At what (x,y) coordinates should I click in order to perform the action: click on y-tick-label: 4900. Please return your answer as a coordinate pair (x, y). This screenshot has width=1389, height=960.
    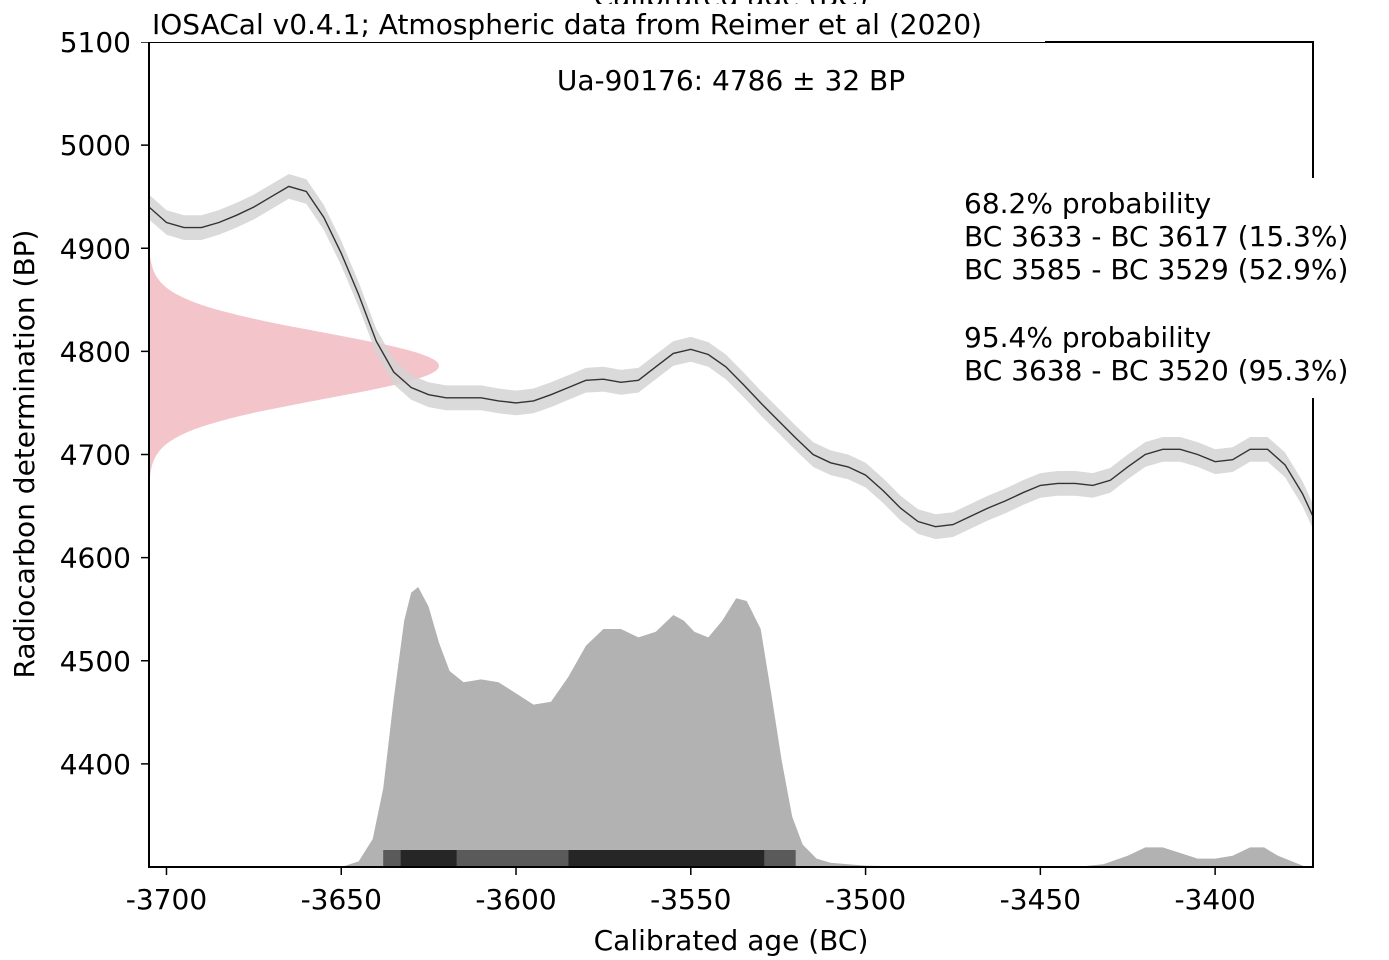
    Looking at the image, I should click on (95, 248).